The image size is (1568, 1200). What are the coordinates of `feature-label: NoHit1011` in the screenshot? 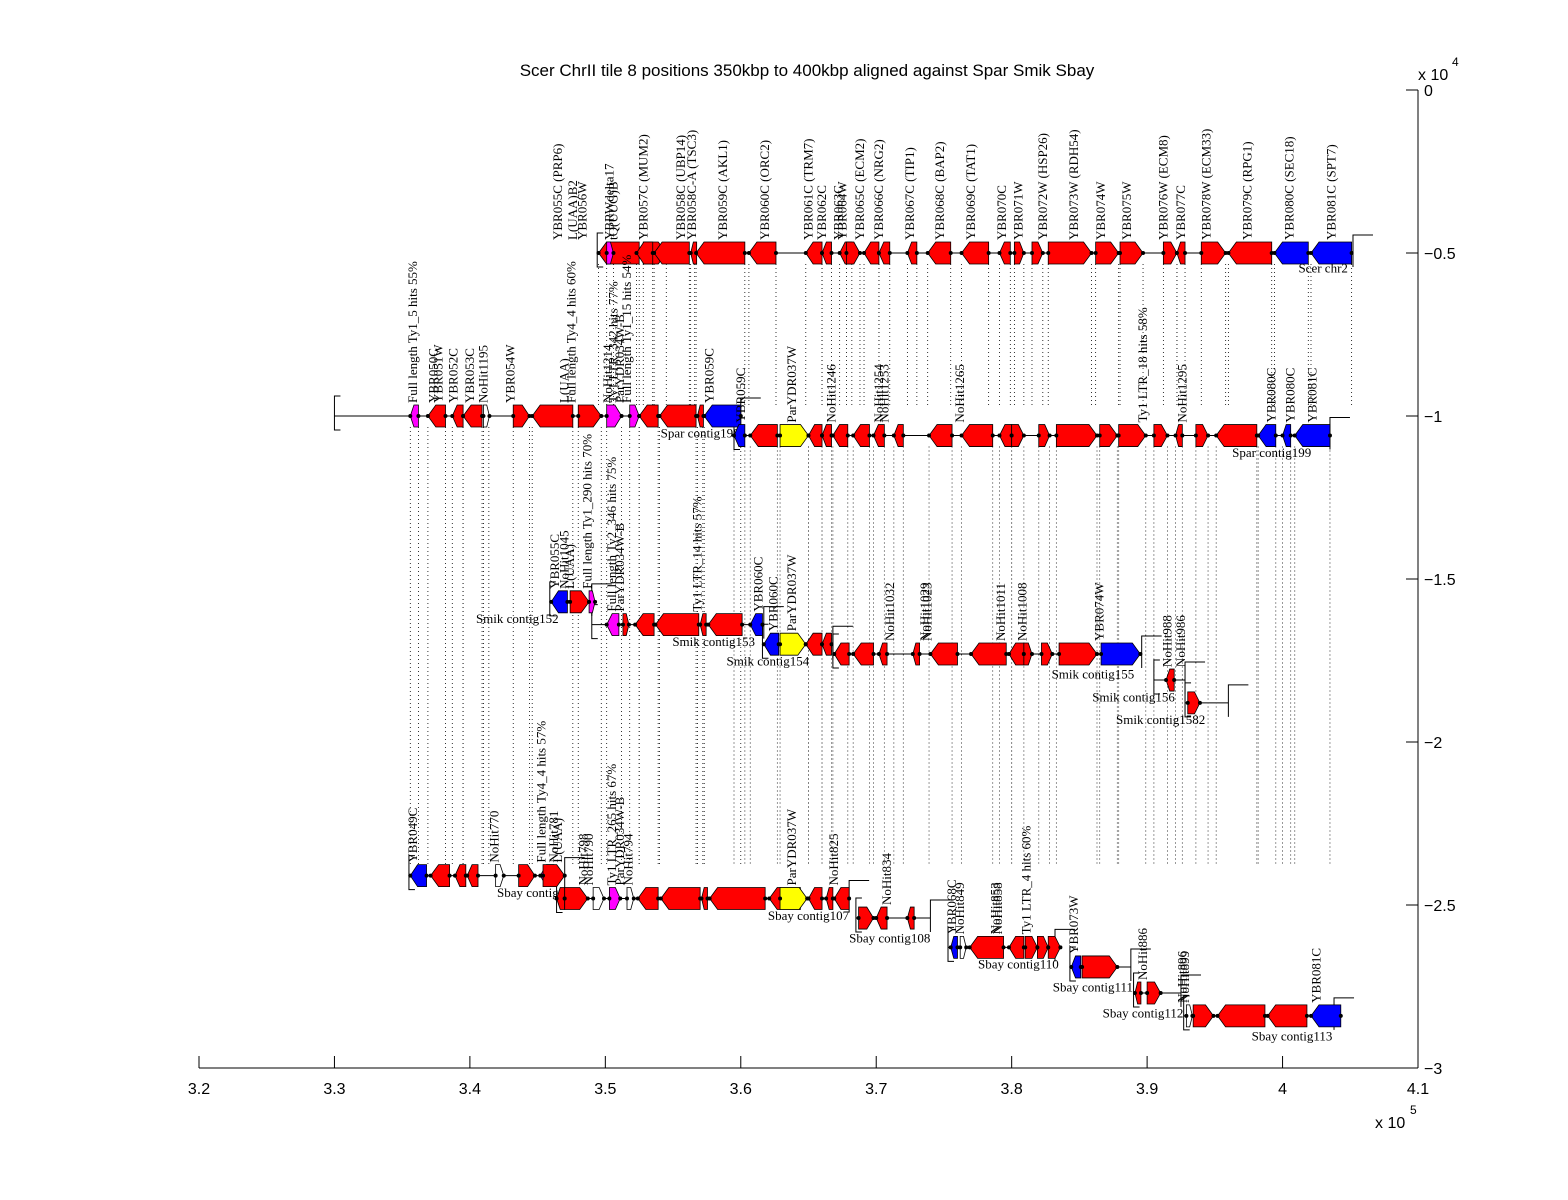 It's located at (1000, 612).